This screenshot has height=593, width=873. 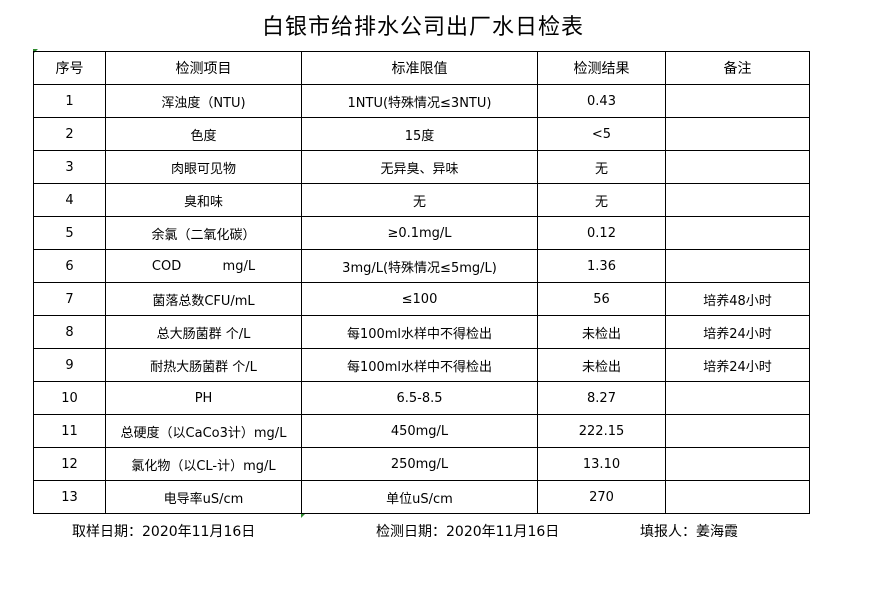 What do you see at coordinates (69, 134) in the screenshot?
I see `row-number-cell: 2` at bounding box center [69, 134].